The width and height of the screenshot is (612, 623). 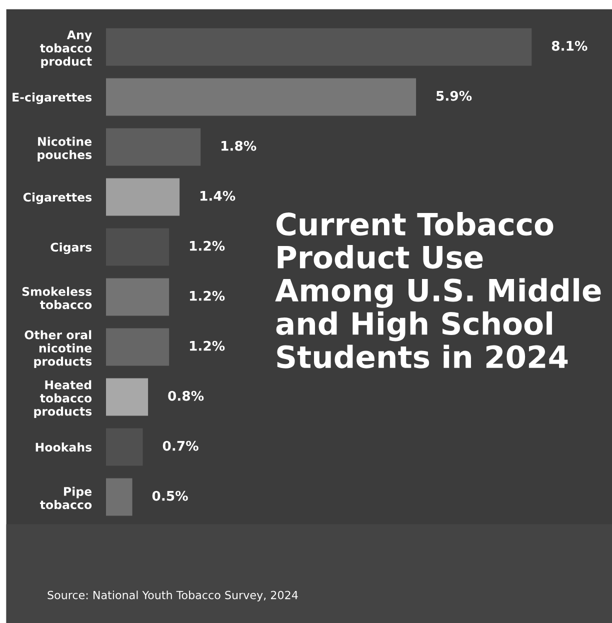 What do you see at coordinates (186, 395) in the screenshot?
I see `data-label: 0.8%` at bounding box center [186, 395].